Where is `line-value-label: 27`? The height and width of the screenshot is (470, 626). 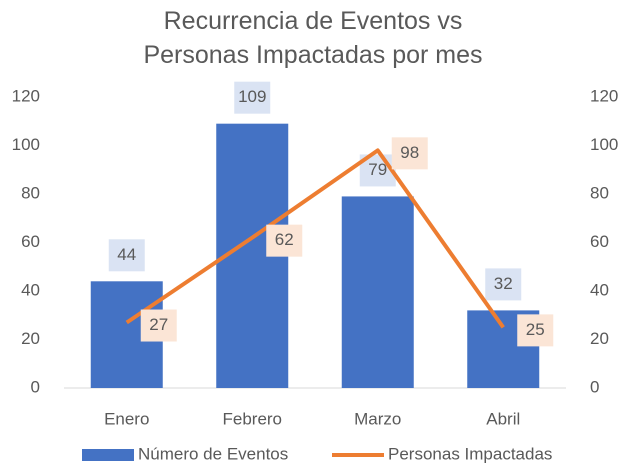
line-value-label: 27 is located at coordinates (158, 324).